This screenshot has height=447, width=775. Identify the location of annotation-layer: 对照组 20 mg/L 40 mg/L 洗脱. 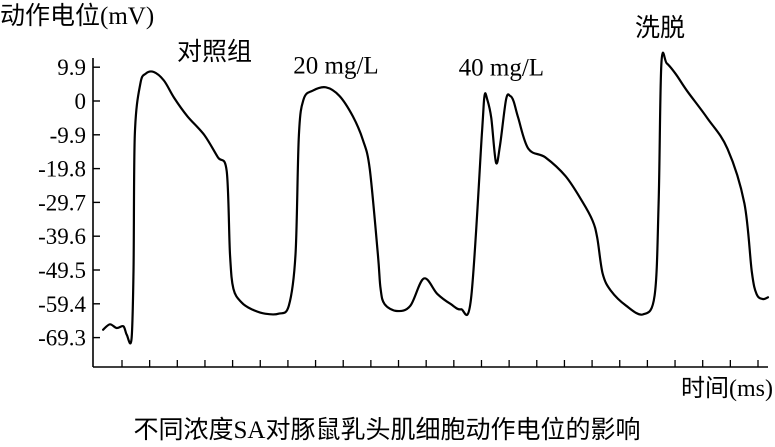
(431, 47).